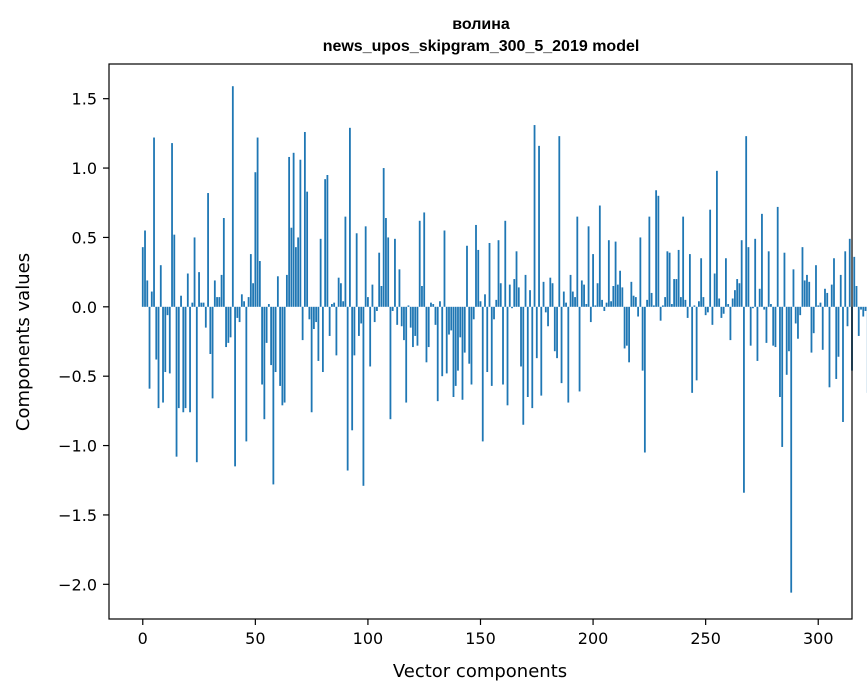  I want to click on y-tick-label-5: 0.5, so click(84, 237).